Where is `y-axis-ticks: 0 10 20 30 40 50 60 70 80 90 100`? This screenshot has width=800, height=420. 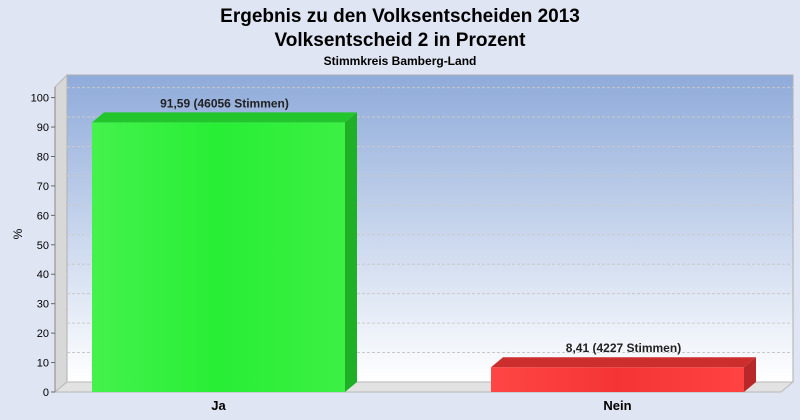
y-axis-ticks: 0 10 20 30 40 50 60 70 80 90 100 is located at coordinates (43, 246).